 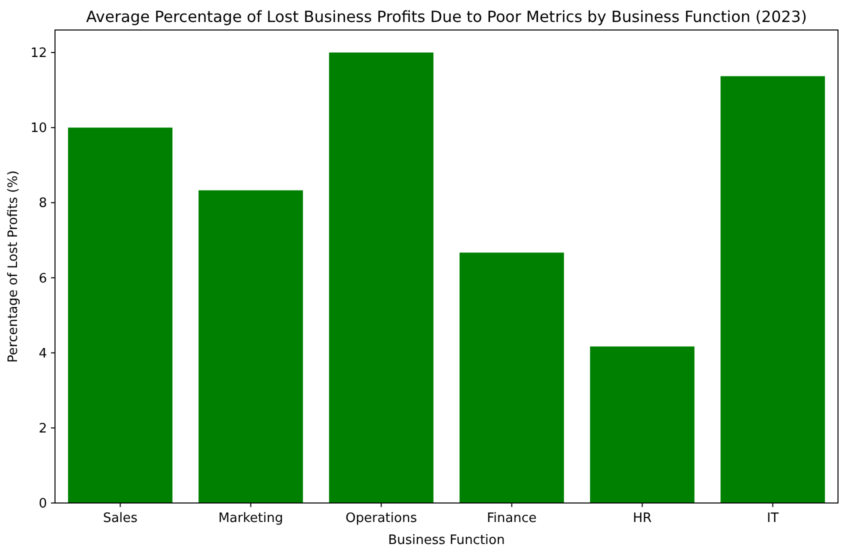 What do you see at coordinates (642, 518) in the screenshot?
I see `x-tick-label: HR` at bounding box center [642, 518].